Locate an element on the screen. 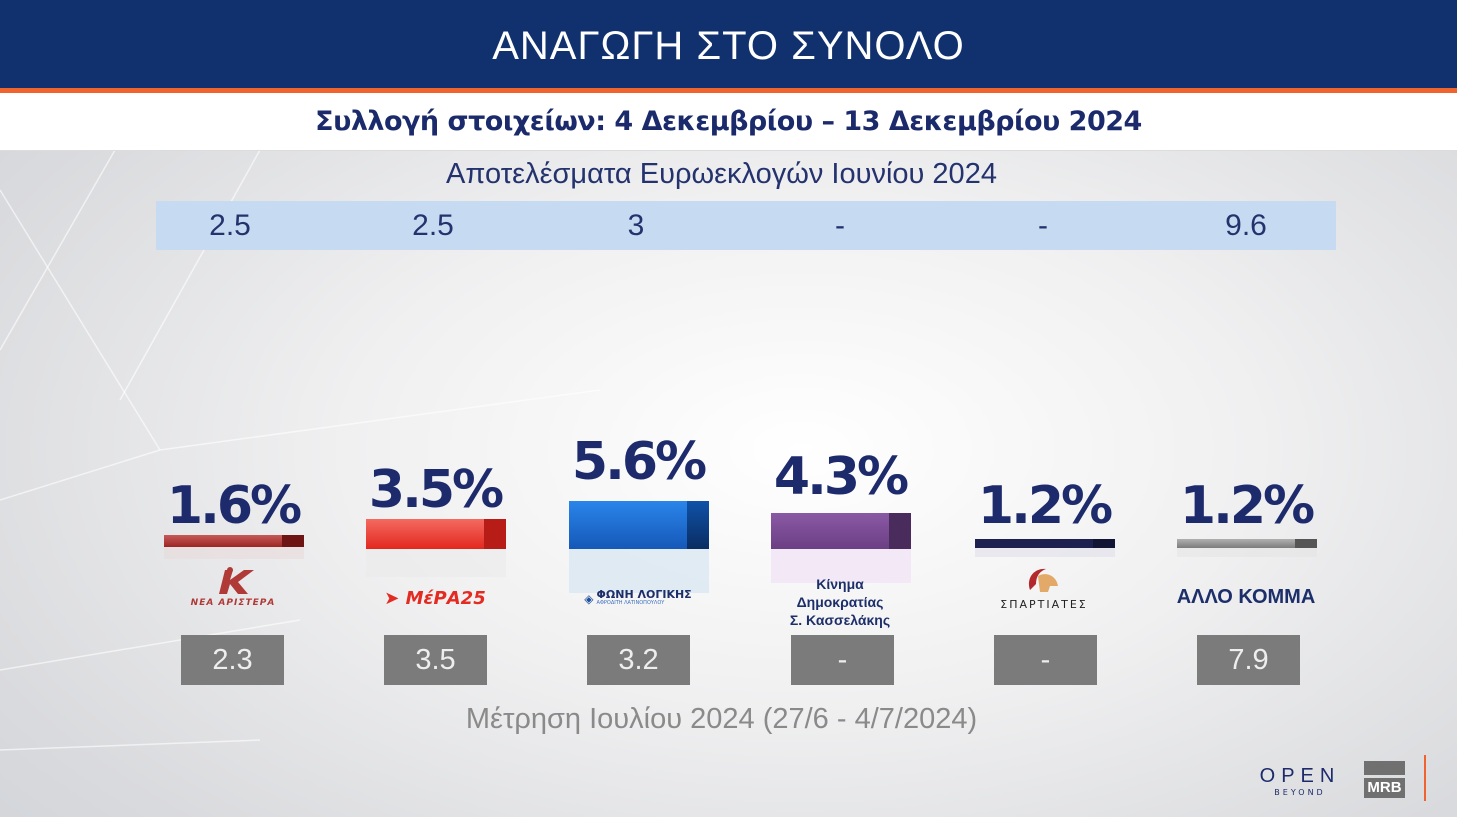  foni-logikis-diamond-icon: ◈ is located at coordinates (589, 599).